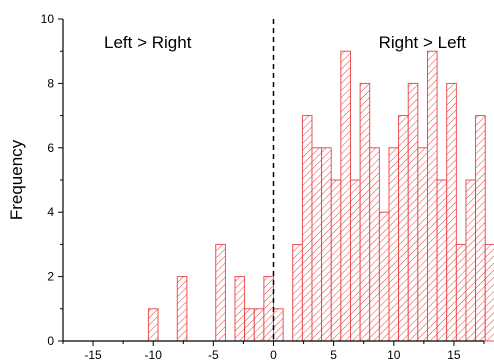 This screenshot has height=363, width=494. I want to click on y-tick-label: 6, so click(50, 148).